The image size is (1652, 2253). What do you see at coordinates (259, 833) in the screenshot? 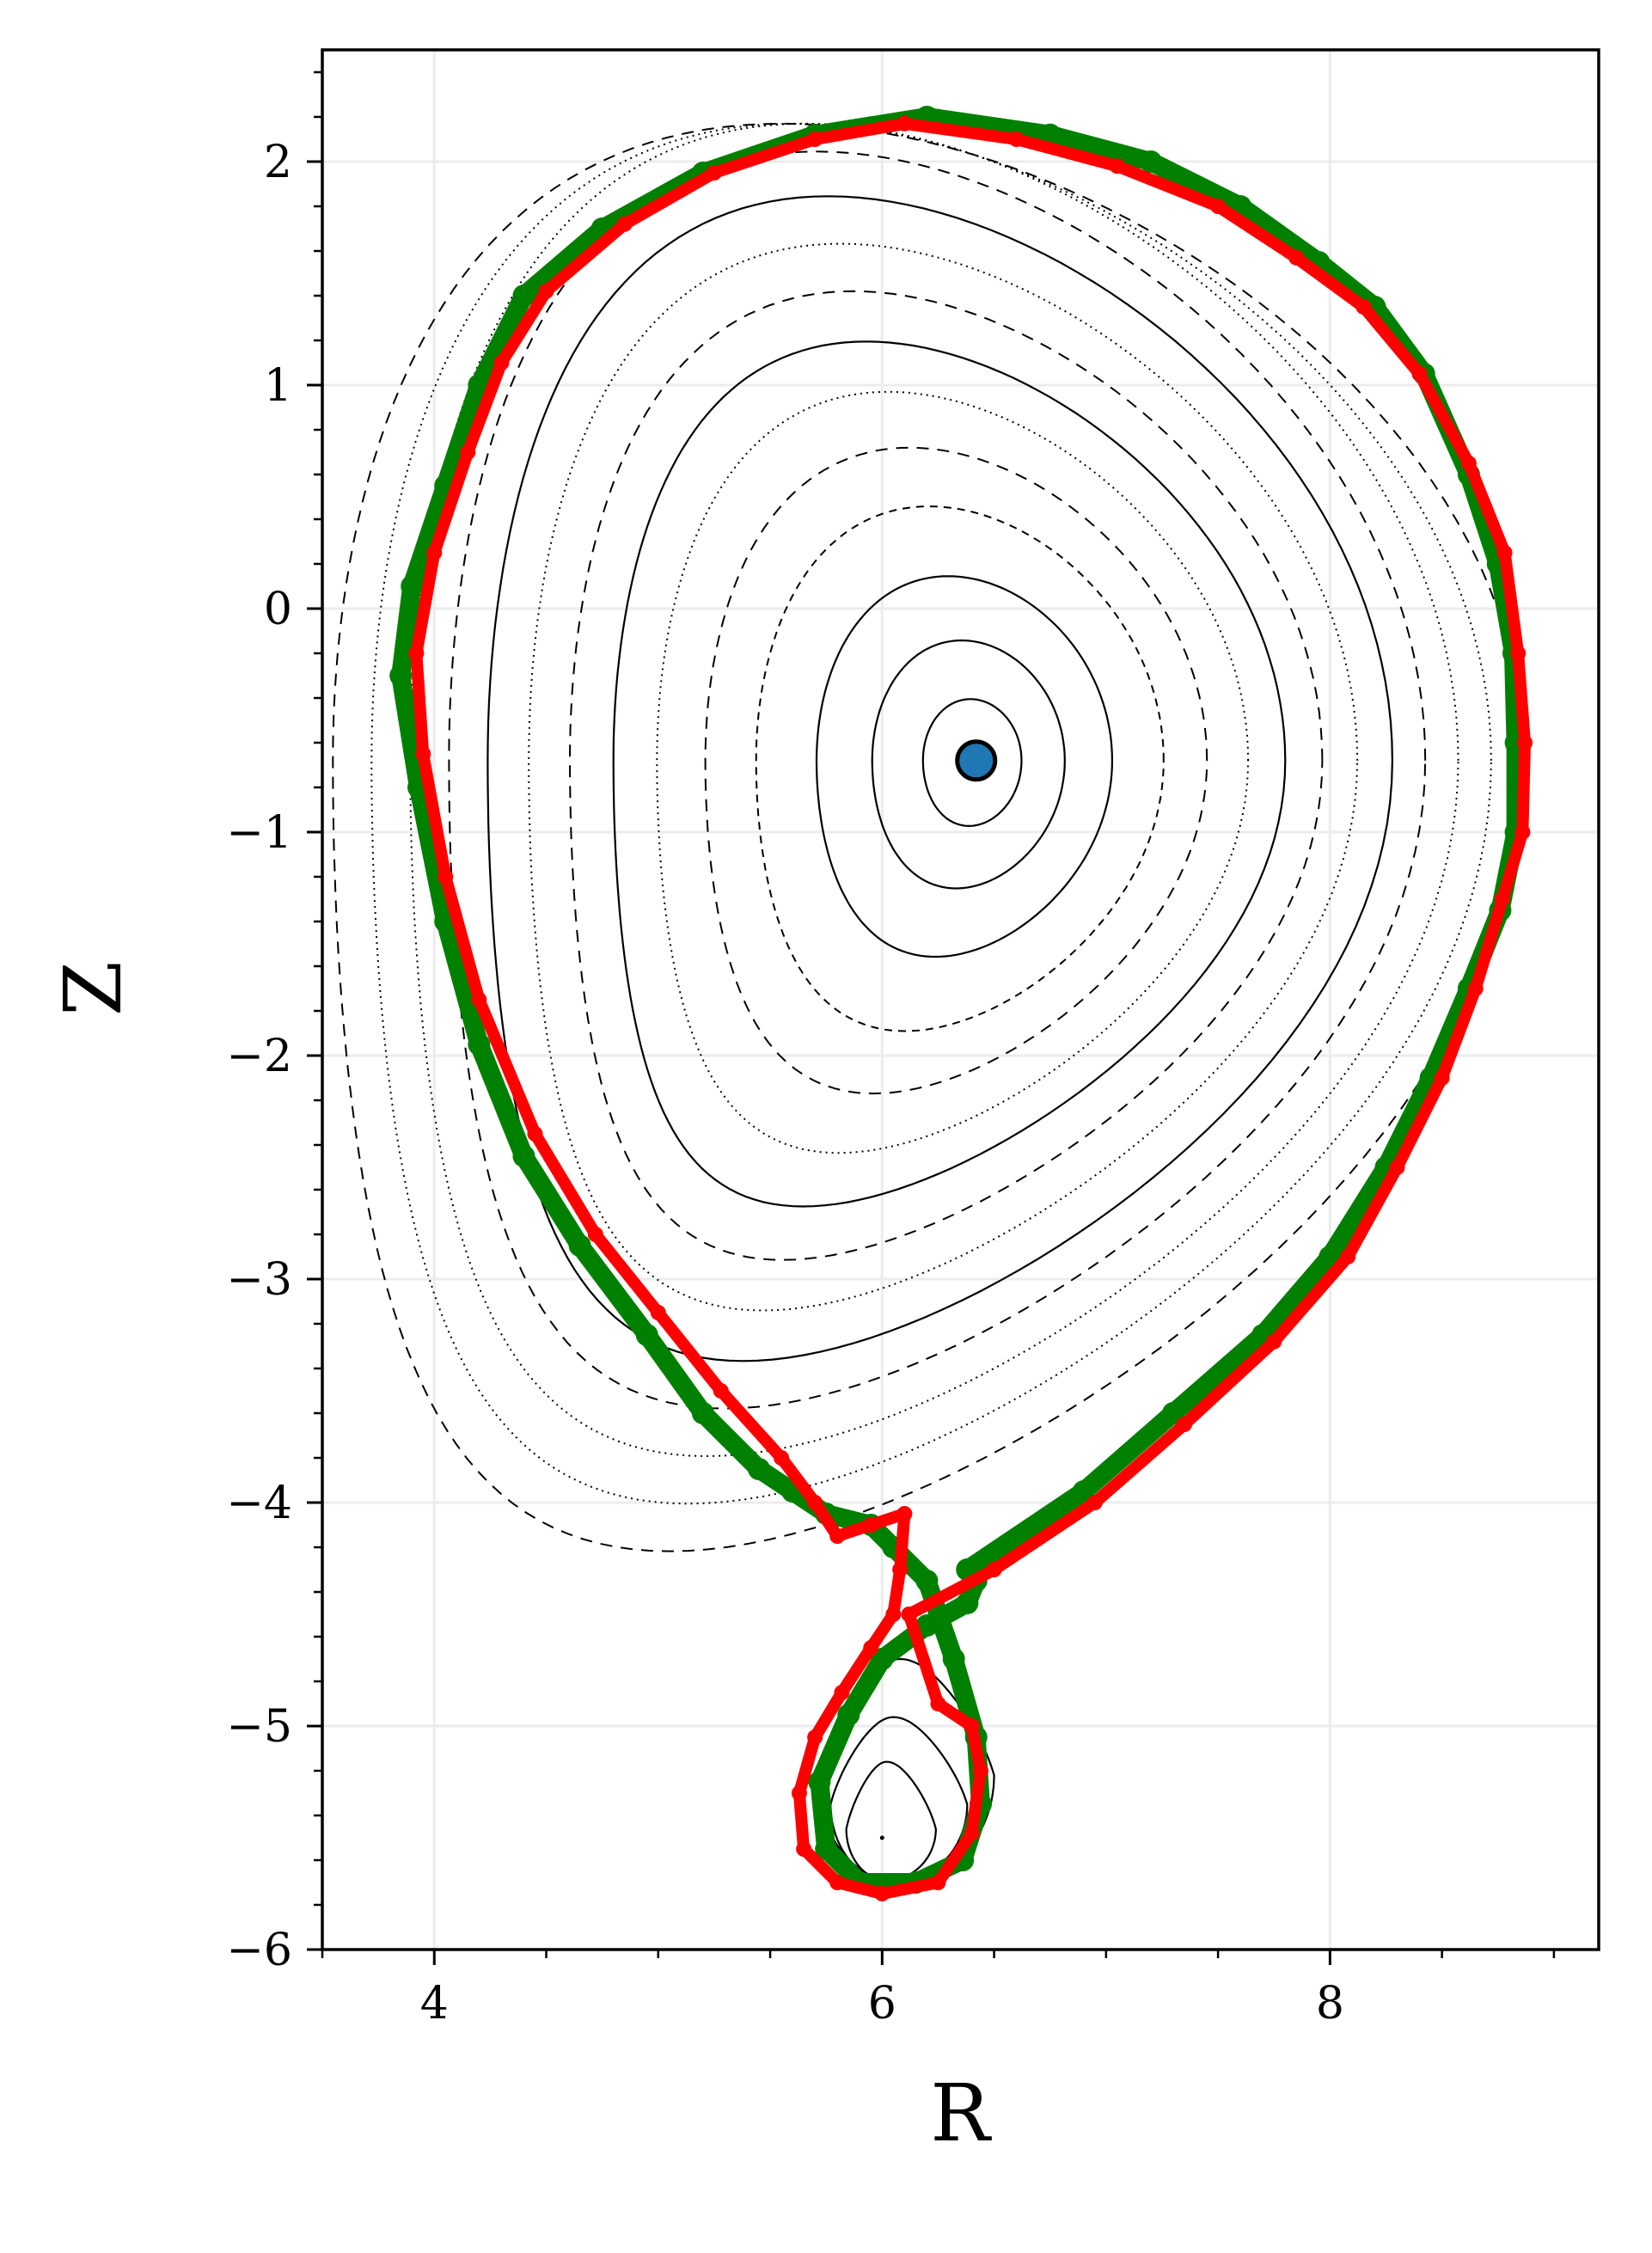
I see `y-tick-label: −1` at bounding box center [259, 833].